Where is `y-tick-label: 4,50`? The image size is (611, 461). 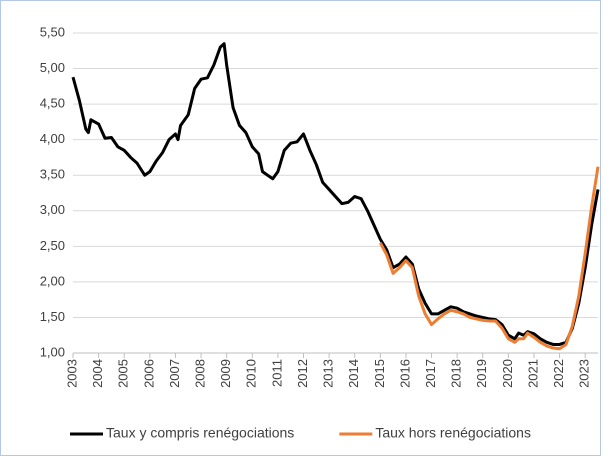 y-tick-label: 4,50 is located at coordinates (52, 103).